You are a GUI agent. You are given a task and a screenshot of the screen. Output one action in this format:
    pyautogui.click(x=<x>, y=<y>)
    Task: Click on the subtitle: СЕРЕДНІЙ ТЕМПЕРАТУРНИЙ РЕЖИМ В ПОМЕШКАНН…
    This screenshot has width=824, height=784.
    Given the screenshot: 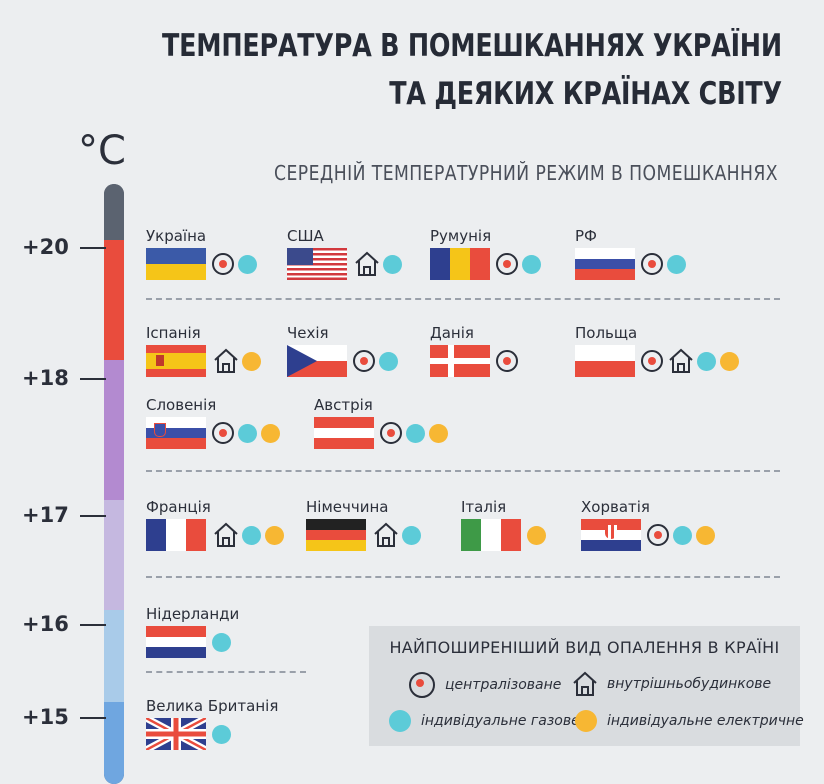 What is the action you would take?
    pyautogui.click(x=526, y=173)
    